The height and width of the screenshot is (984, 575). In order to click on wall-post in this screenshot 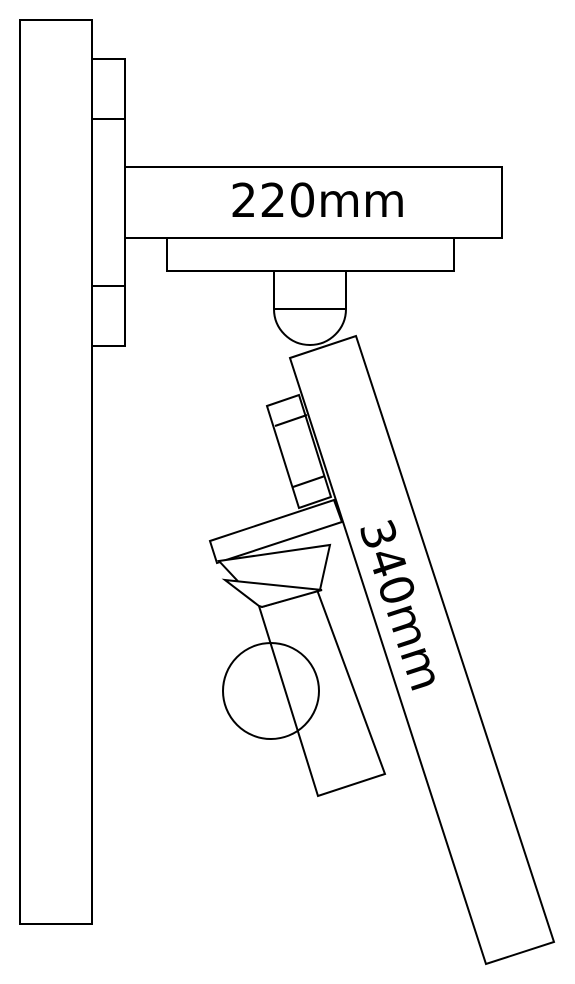, I will do `click(56, 472)`.